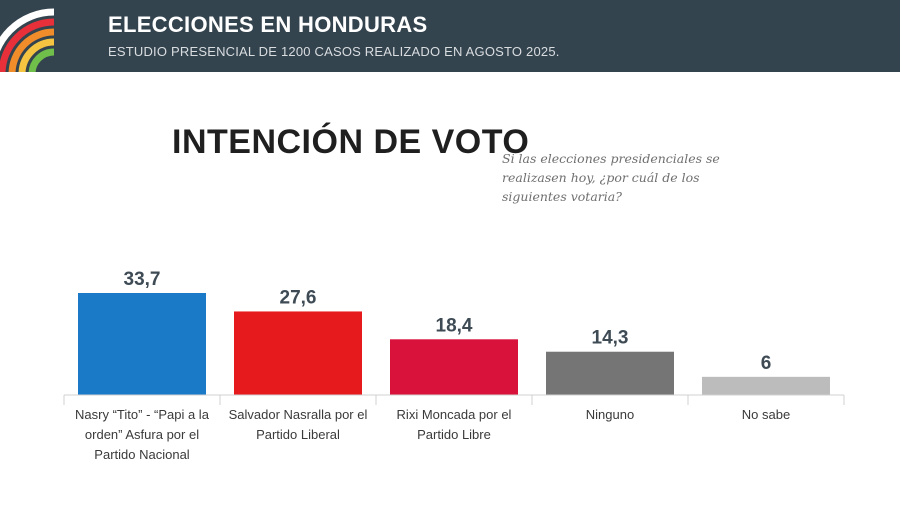 Image resolution: width=900 pixels, height=505 pixels. What do you see at coordinates (142, 279) in the screenshot?
I see `value-label-1: 33,7` at bounding box center [142, 279].